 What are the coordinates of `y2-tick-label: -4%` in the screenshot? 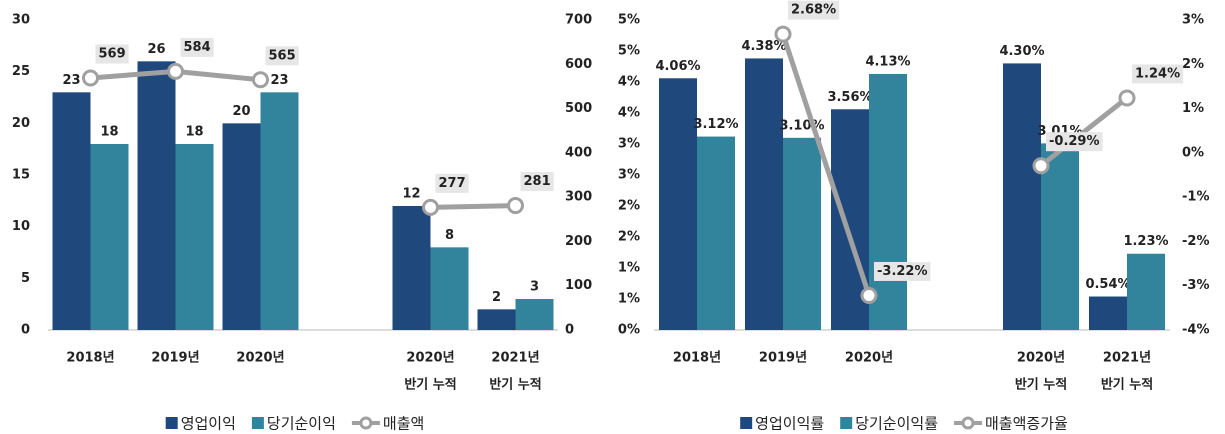 It's located at (1195, 330).